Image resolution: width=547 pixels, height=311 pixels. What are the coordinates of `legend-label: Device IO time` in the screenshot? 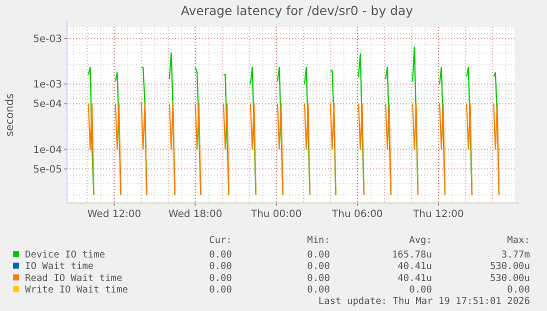 It's located at (65, 255).